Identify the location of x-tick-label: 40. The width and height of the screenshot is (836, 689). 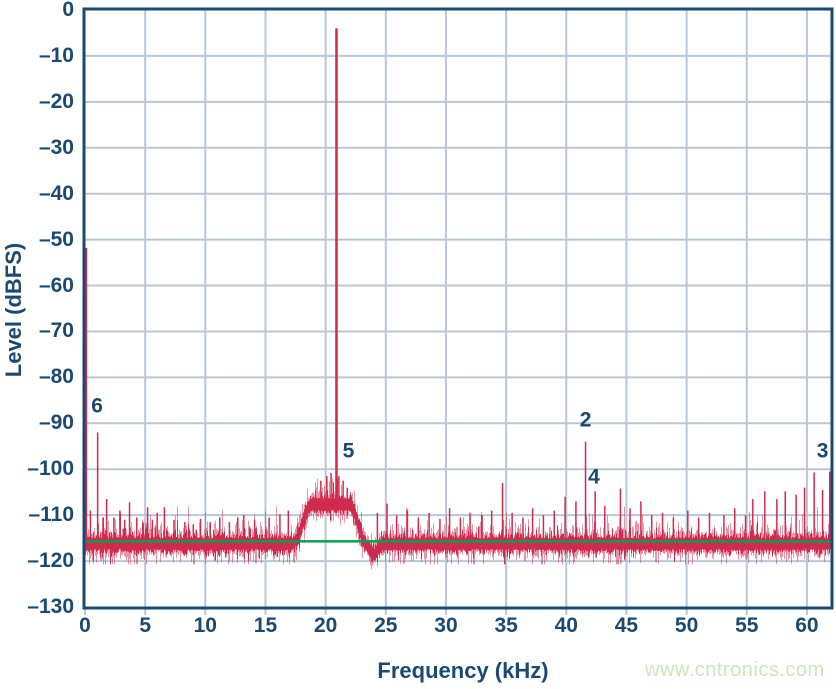
(566, 625).